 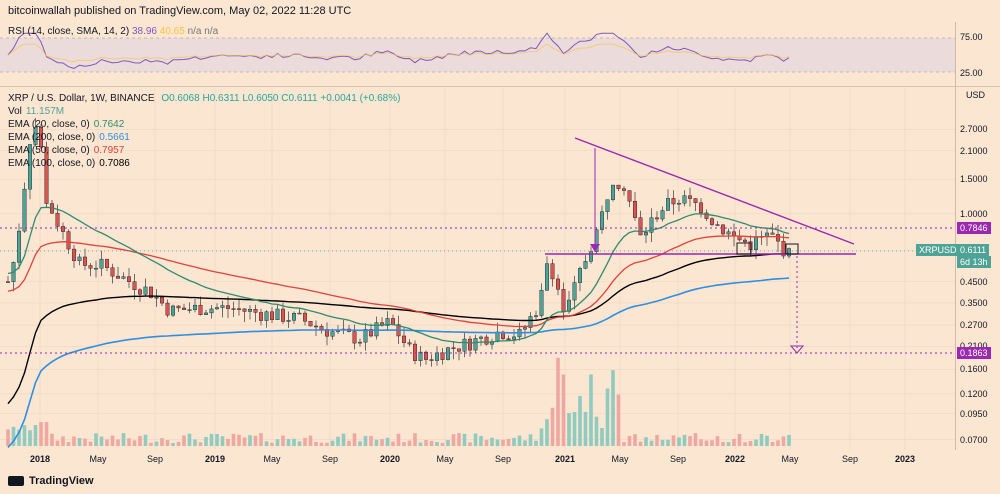 I want to click on triangle-upper-trendline, so click(x=714, y=191).